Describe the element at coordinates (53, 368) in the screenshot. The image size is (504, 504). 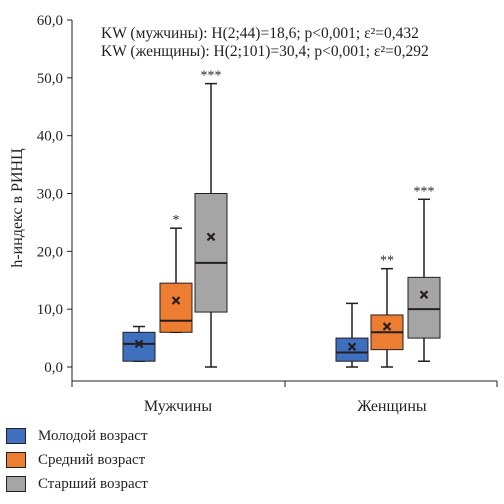
I see `y-tick-label: 0,0` at that location.